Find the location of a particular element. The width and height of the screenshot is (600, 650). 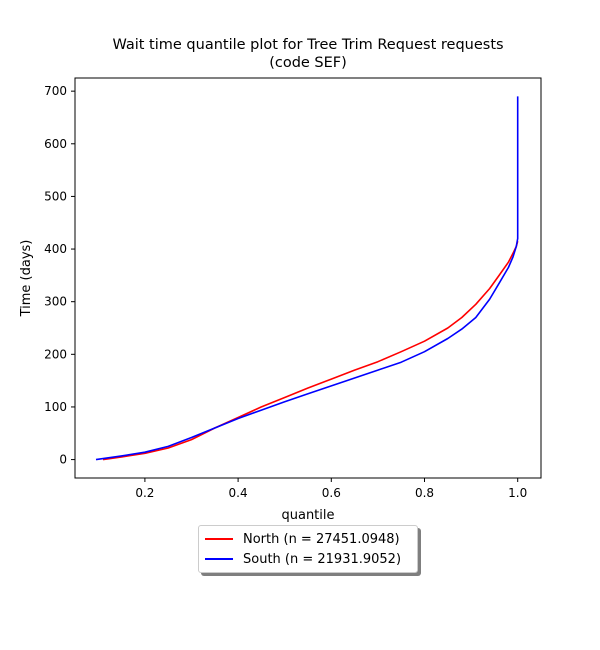

legend-label-north: North (n = 27451.0948) is located at coordinates (321, 539).